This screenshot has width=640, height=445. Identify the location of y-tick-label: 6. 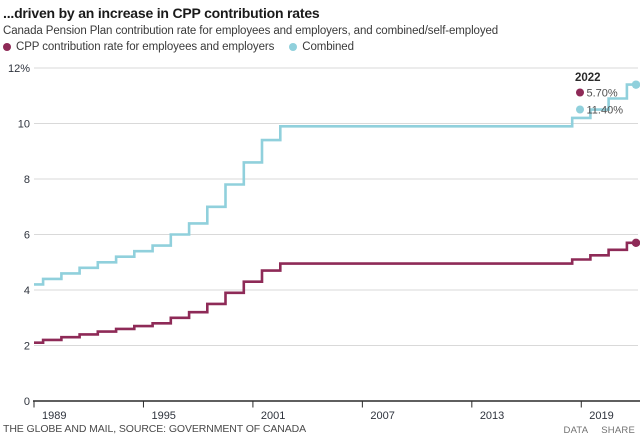
(27, 236).